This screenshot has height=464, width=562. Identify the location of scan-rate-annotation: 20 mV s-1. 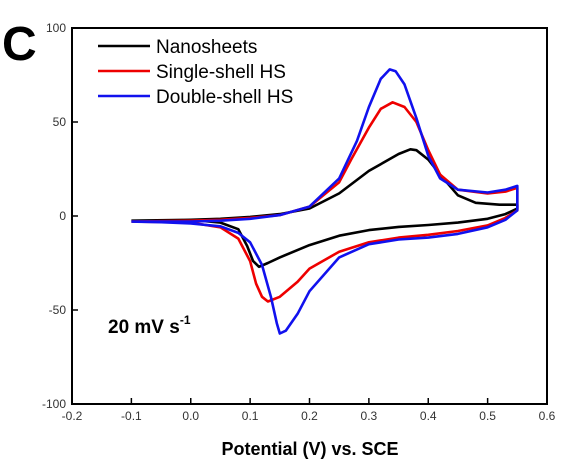
(149, 325).